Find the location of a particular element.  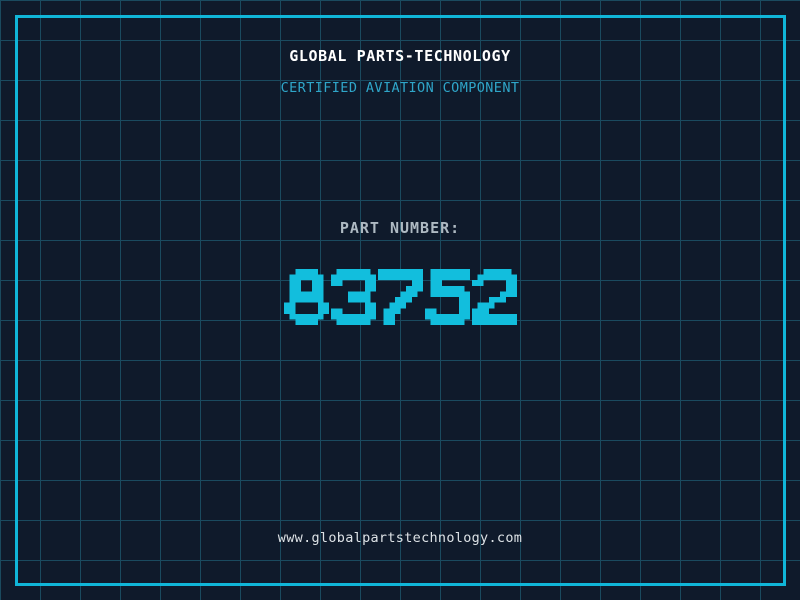

certification-subtitle: CERTIFIED AVIATION COMPONENT is located at coordinates (400, 88).